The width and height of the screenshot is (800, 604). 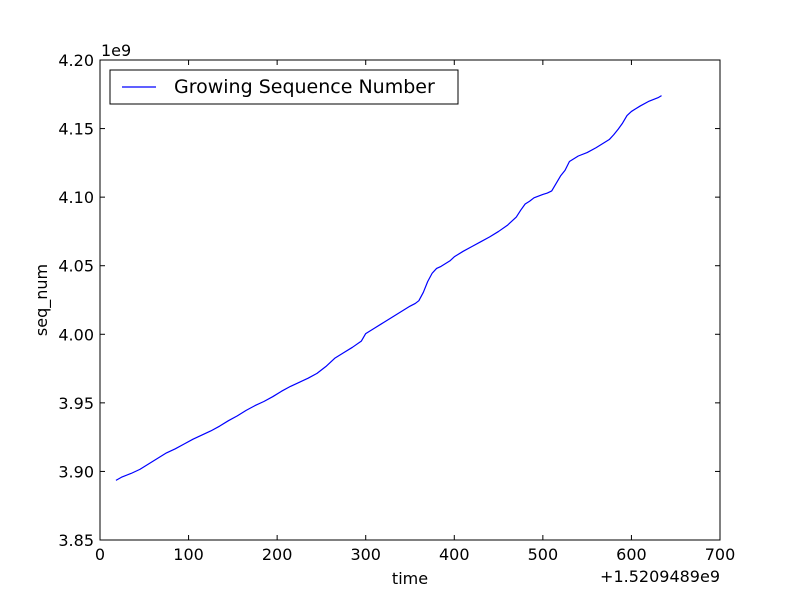 I want to click on legend: Growing Sequence Number, so click(x=284, y=87).